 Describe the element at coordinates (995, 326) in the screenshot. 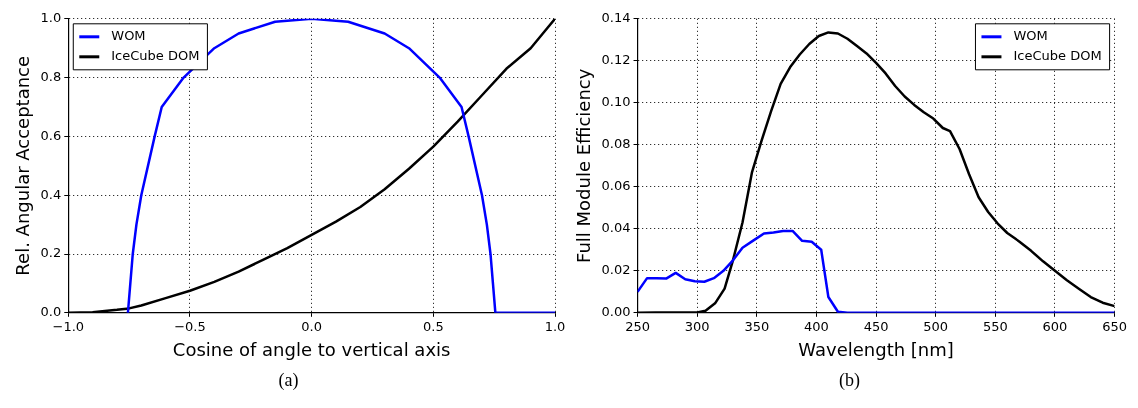

I see `x-tick-label: 550` at that location.